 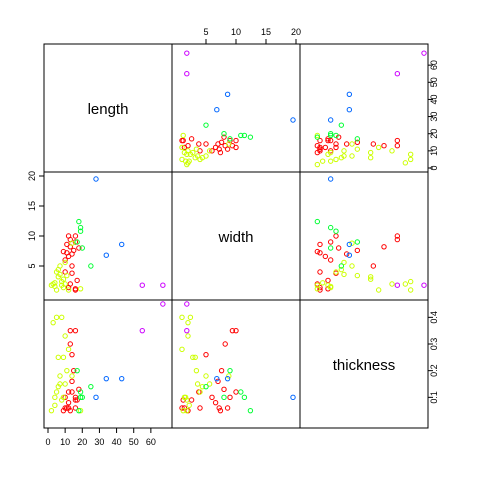 What do you see at coordinates (434, 134) in the screenshot?
I see `axis-tick-label-right-length-2: 20` at bounding box center [434, 134].